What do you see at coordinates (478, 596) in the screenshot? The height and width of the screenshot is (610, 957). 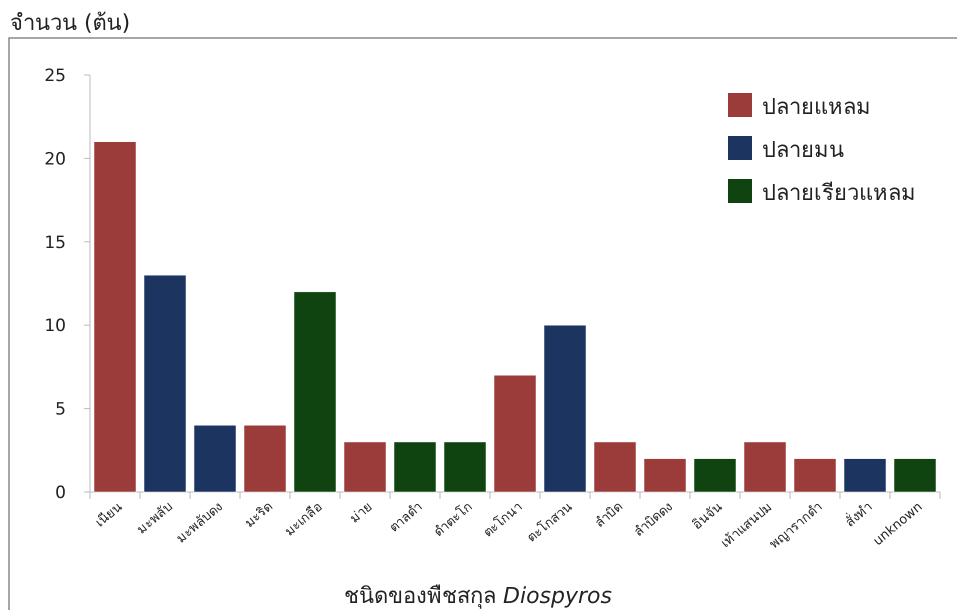 I see `x-axis-title: ชนิดของพืชสกุล Diospyros` at bounding box center [478, 596].